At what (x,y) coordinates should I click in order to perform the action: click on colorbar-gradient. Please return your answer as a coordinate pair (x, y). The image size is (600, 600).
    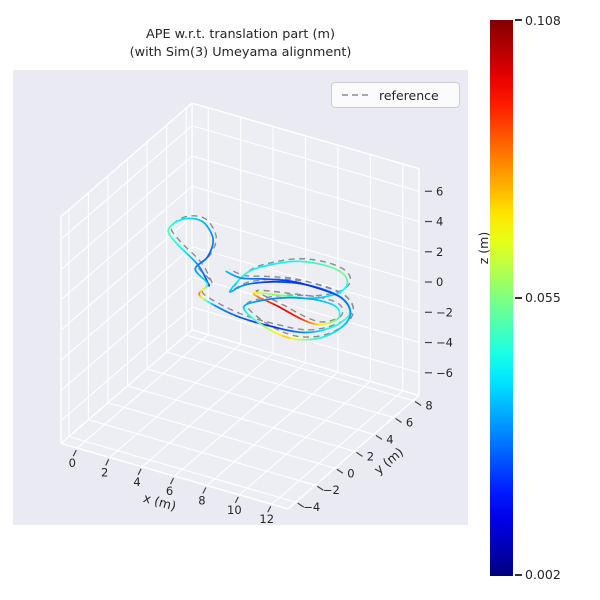
    Looking at the image, I should click on (501, 298).